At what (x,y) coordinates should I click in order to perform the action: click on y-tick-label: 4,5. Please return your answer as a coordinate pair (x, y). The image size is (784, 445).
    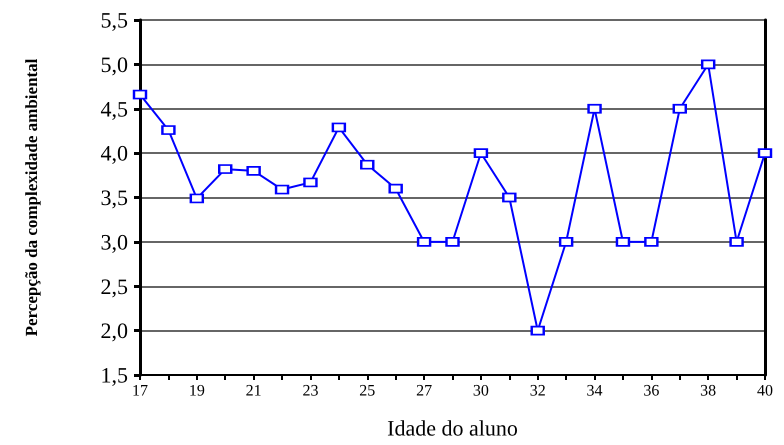
    Looking at the image, I should click on (114, 109).